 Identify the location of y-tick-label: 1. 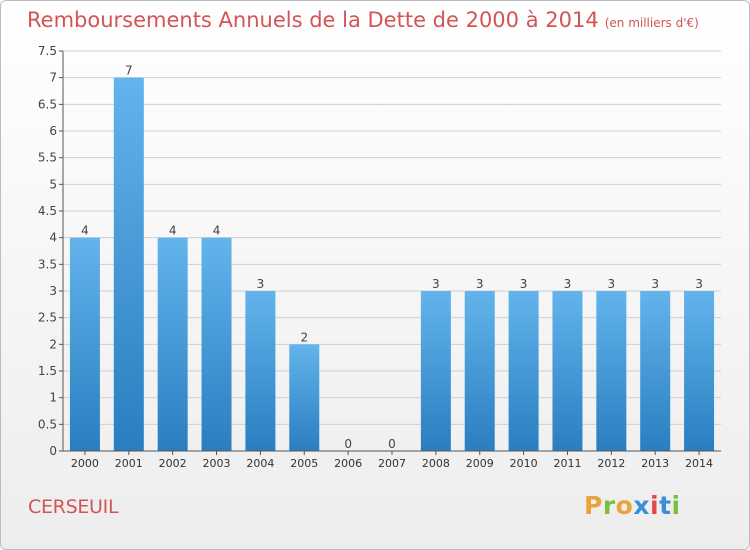
(53, 398).